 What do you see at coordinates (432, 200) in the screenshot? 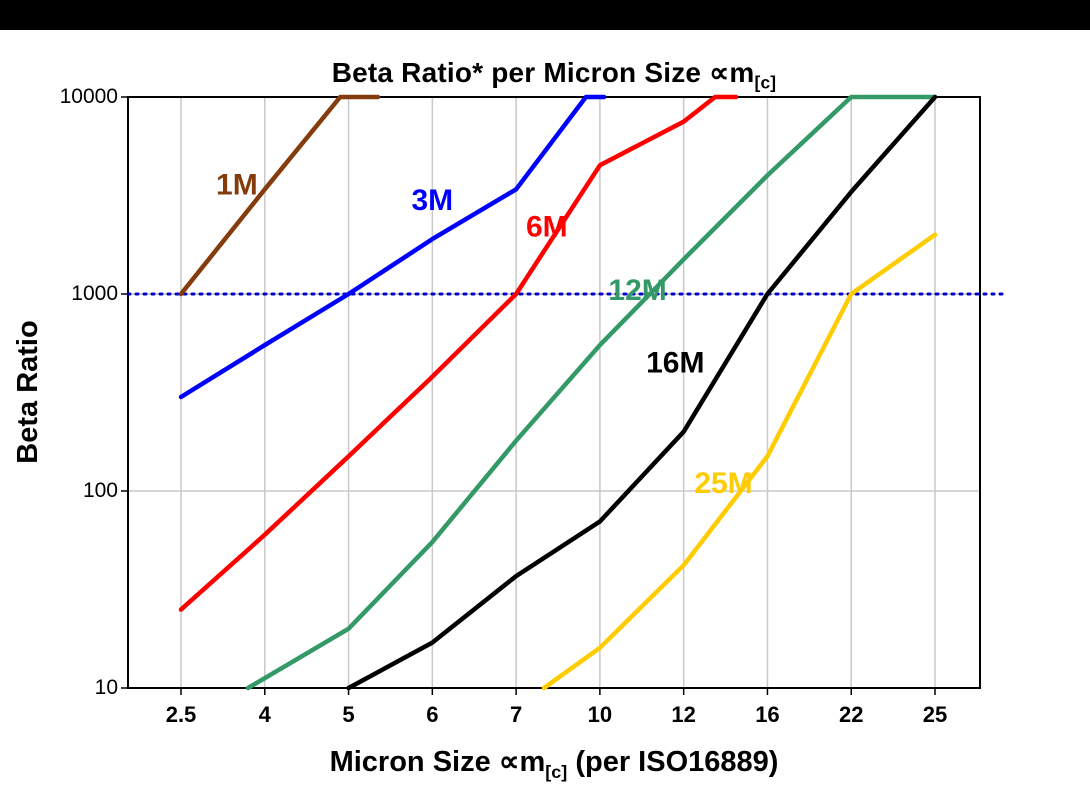
I see `series-label-3m: 3M` at bounding box center [432, 200].